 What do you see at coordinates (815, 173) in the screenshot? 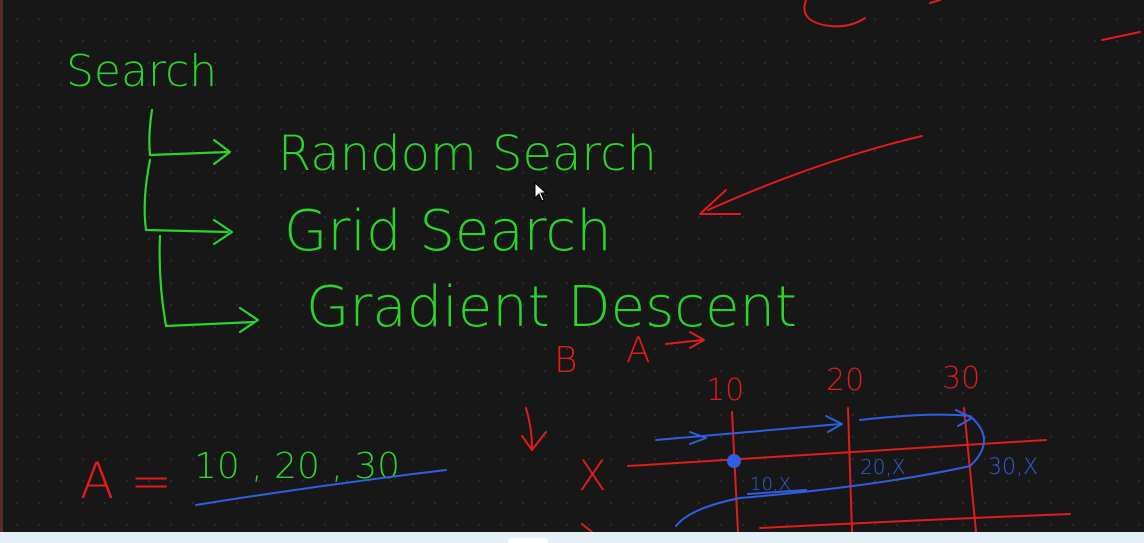
I see `red-arrow-to-grid-search` at bounding box center [815, 173].